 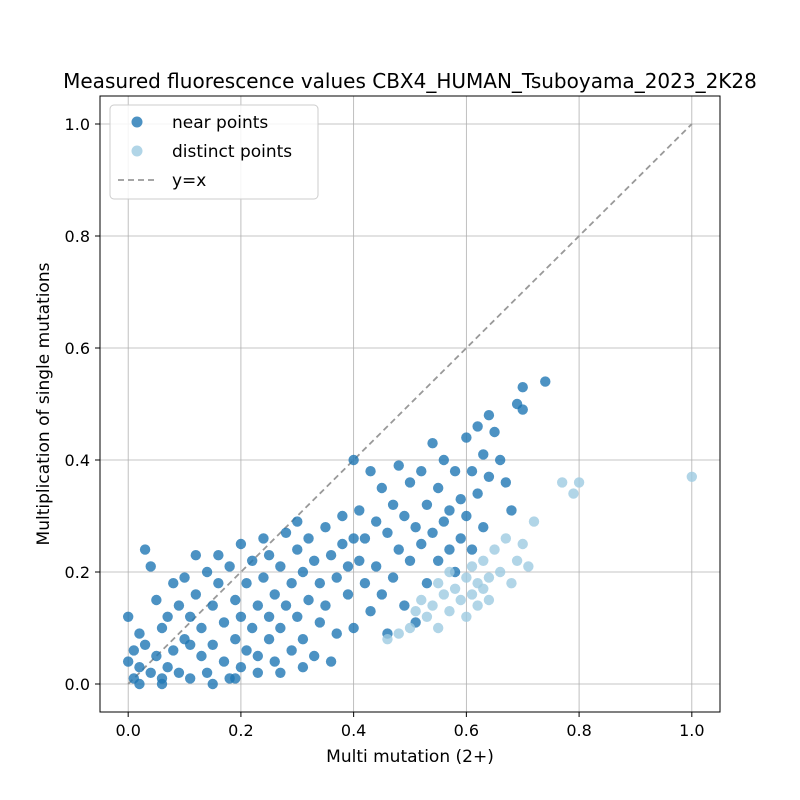 What do you see at coordinates (691, 730) in the screenshot?
I see `x-tick-label: 1.0` at bounding box center [691, 730].